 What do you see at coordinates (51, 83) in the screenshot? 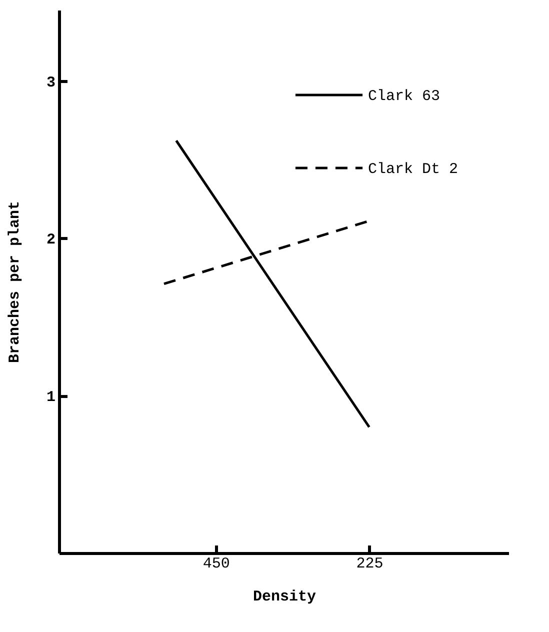
I see `y-tick-label: 3` at bounding box center [51, 83].